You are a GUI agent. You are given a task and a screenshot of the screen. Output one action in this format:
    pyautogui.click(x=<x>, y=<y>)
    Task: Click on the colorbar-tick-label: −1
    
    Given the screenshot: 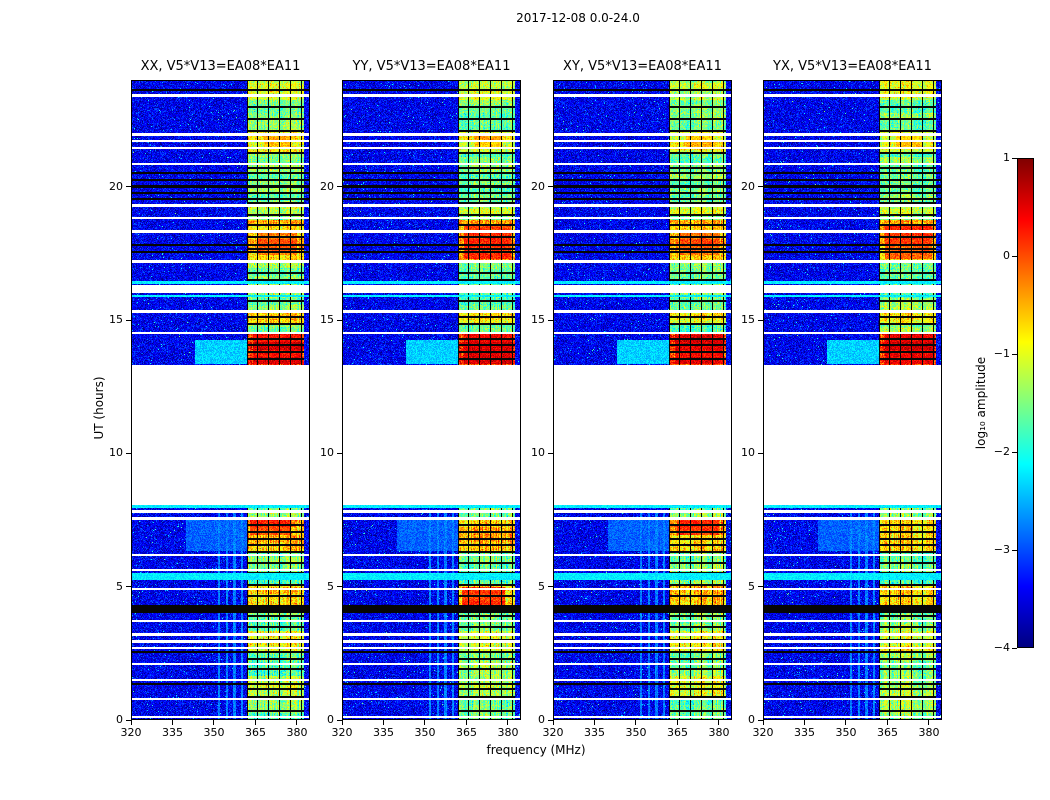 What is the action you would take?
    pyautogui.click(x=1001, y=353)
    